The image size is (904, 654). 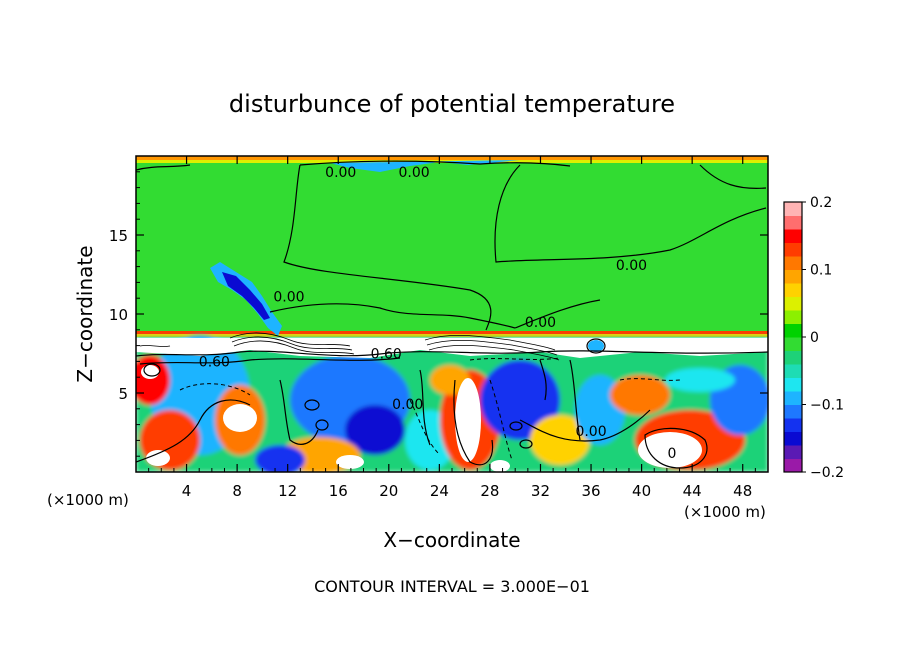 What do you see at coordinates (439, 491) in the screenshot?
I see `x-tick-label: 24` at bounding box center [439, 491].